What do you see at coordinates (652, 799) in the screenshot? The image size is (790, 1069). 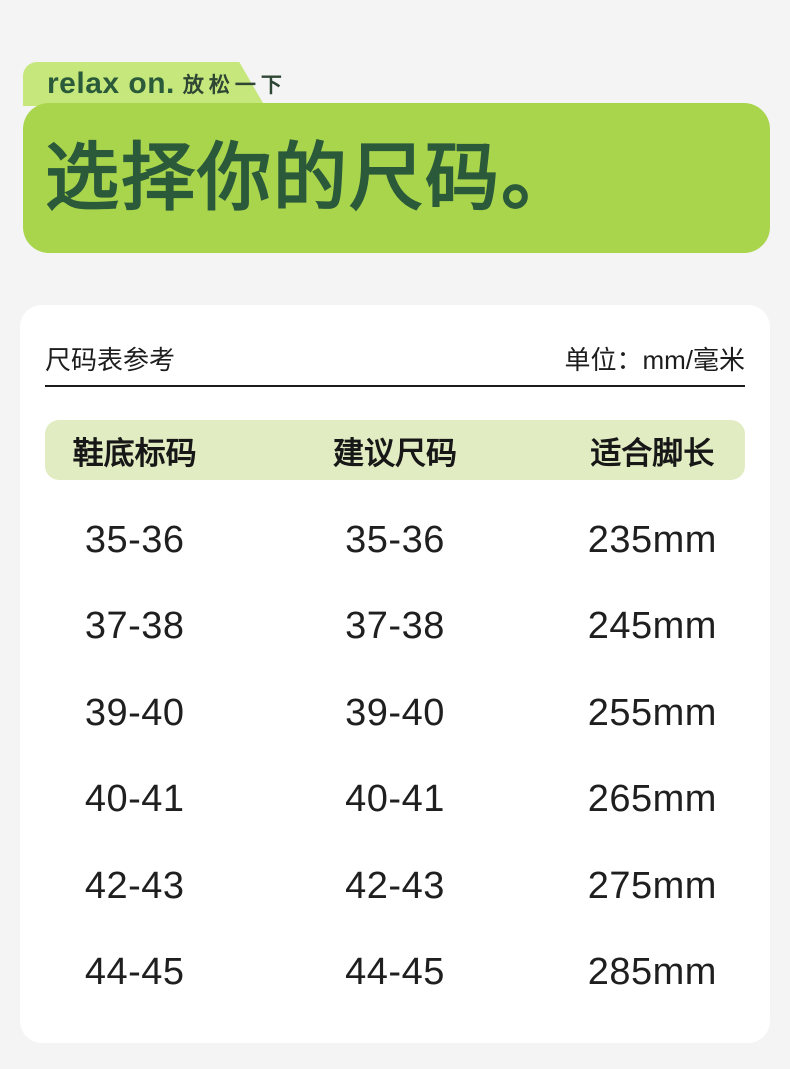 I see `table-cell: 265mm` at bounding box center [652, 799].